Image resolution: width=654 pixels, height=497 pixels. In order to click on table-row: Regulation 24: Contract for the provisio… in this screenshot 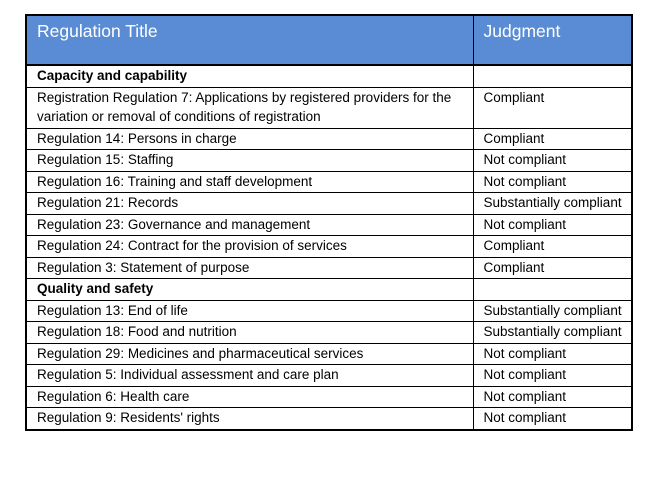, I will do `click(329, 246)`.